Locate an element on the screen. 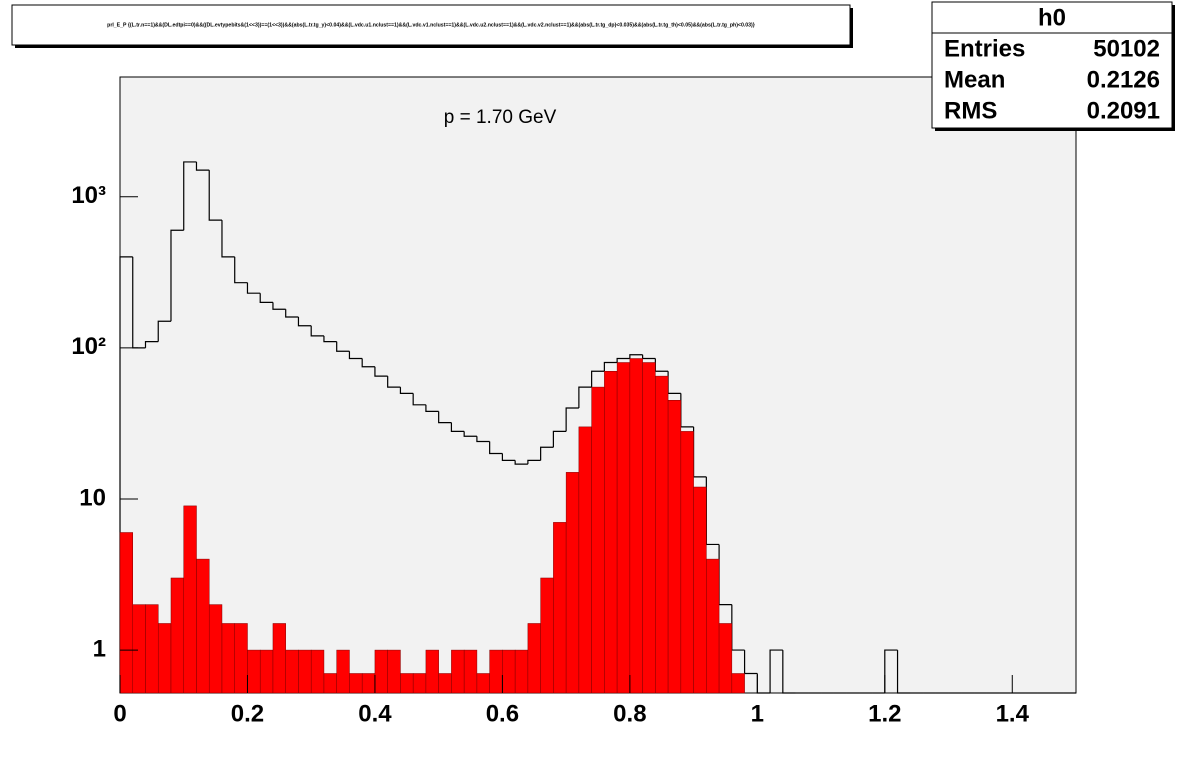 The image size is (1196, 772). title-box is located at coordinates (431, 25).